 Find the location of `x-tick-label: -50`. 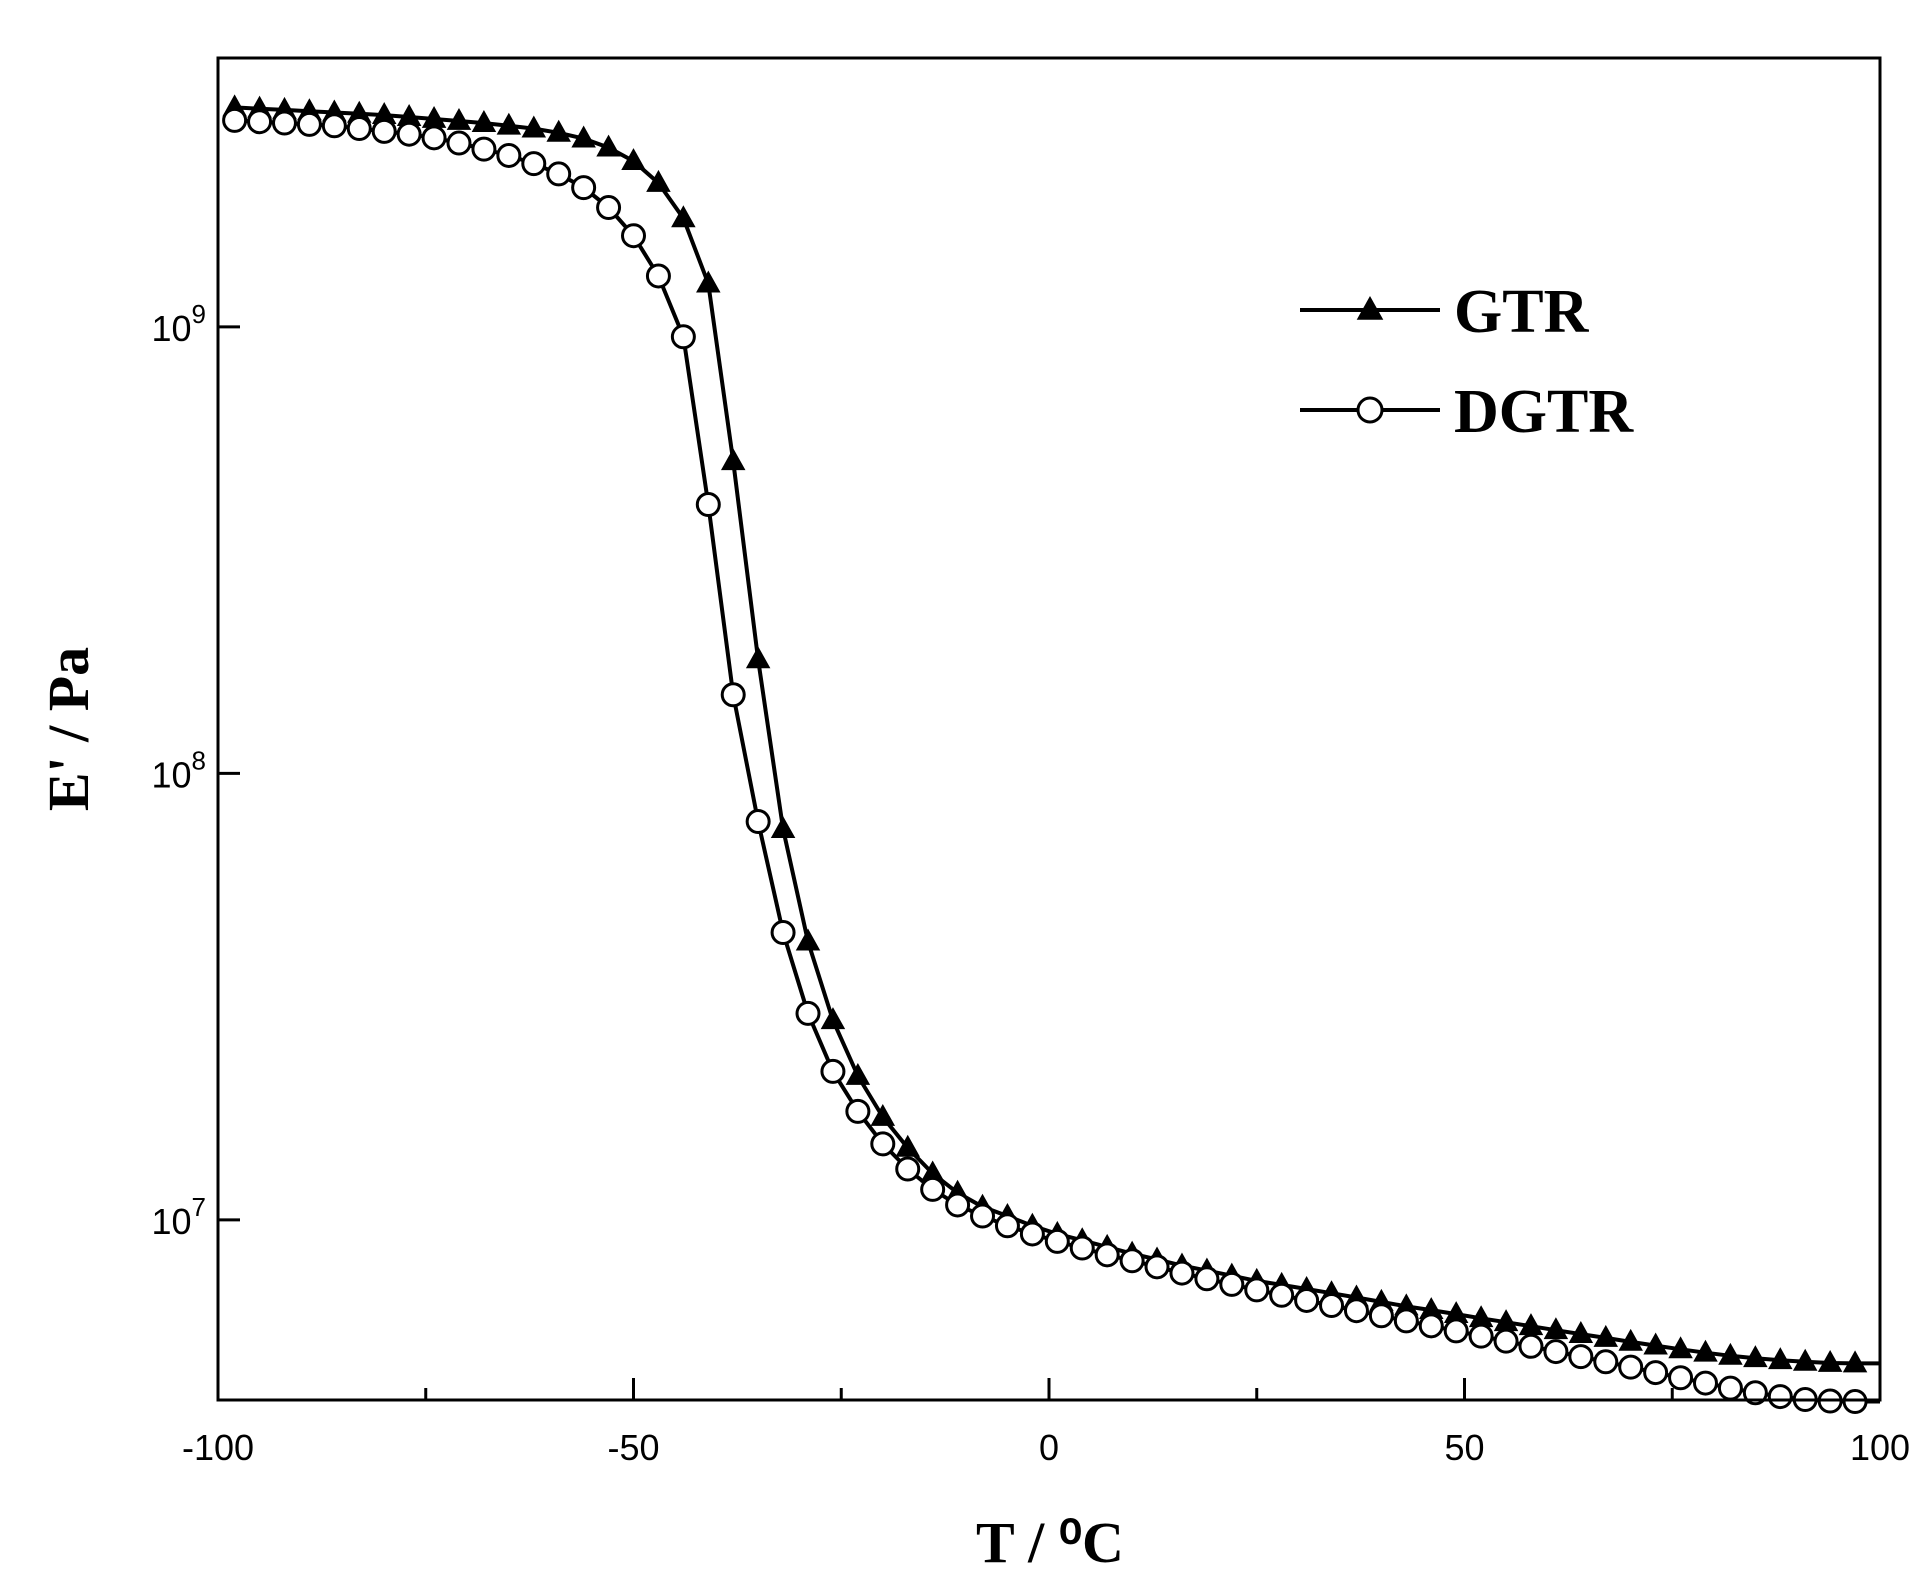

x-tick-label: -50 is located at coordinates (633, 1447).